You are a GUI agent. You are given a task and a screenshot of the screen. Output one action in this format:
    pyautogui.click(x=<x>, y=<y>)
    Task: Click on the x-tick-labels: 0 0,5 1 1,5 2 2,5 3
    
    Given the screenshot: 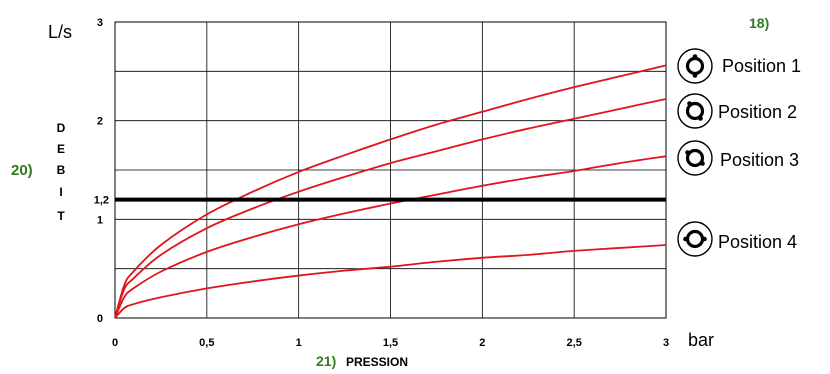 What is the action you would take?
    pyautogui.click(x=390, y=343)
    